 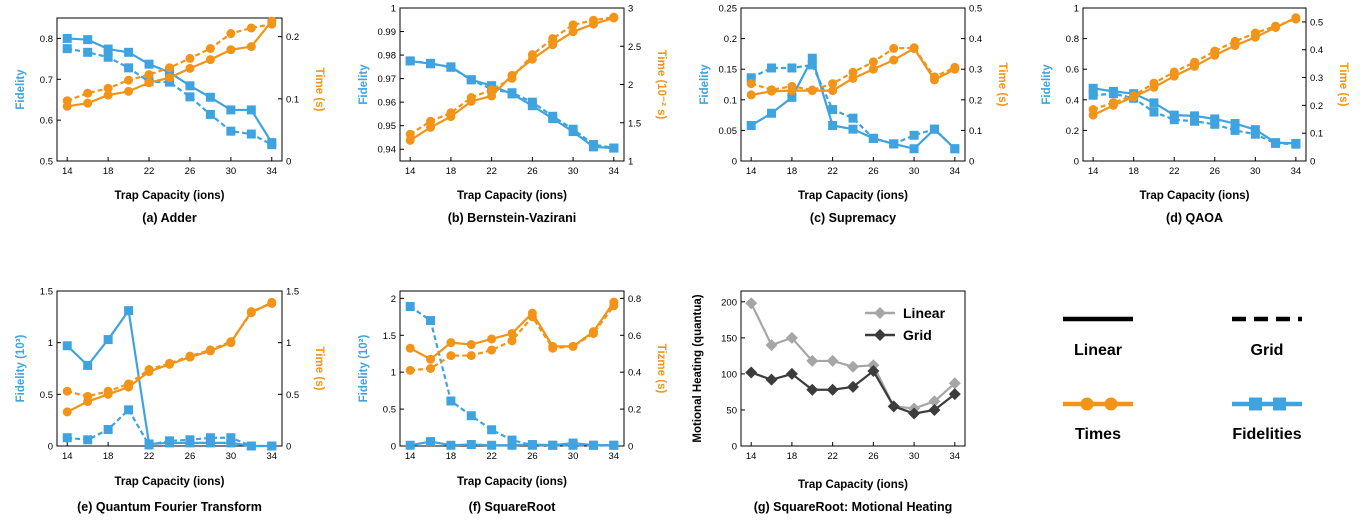 What do you see at coordinates (853, 368) in the screenshot?
I see `plot-frame` at bounding box center [853, 368].